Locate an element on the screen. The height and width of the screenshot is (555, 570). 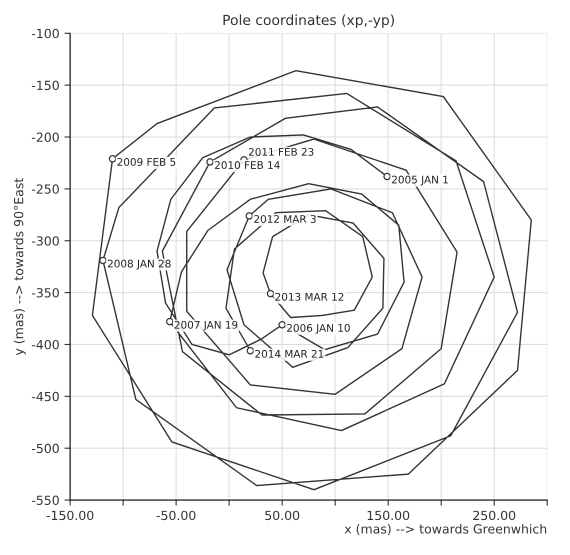
x-tick-label: -50.00 is located at coordinates (176, 515).